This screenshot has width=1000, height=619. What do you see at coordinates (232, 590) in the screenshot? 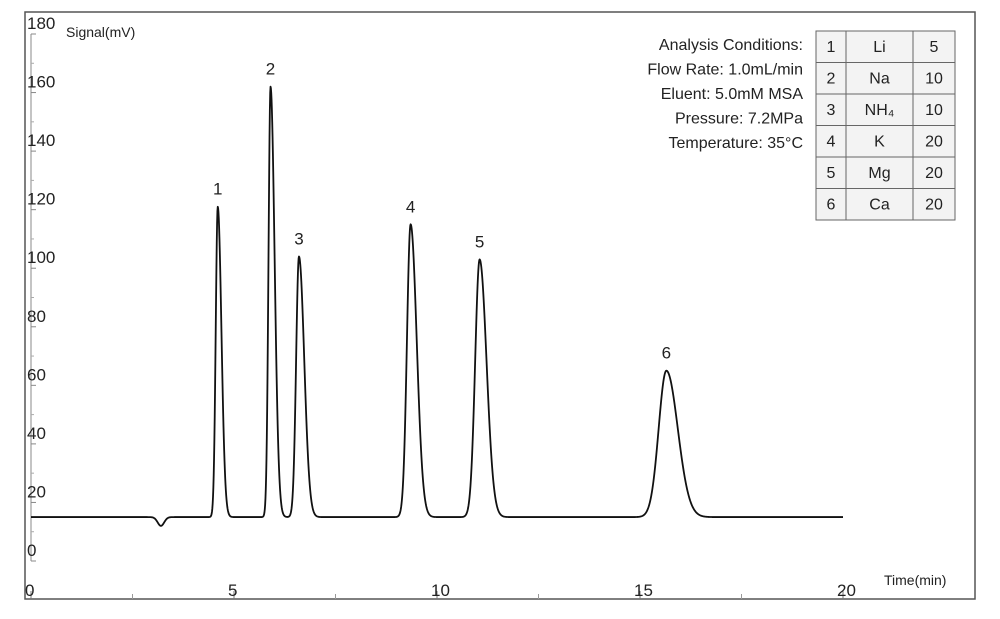
I see `x-tick-label: 5` at bounding box center [232, 590].